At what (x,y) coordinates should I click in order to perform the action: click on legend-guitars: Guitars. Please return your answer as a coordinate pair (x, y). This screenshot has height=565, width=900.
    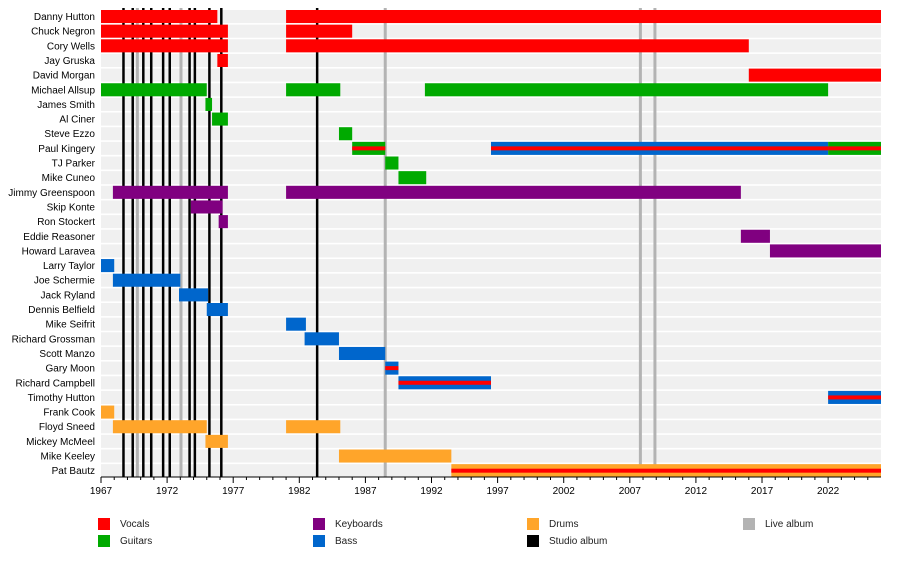
    Looking at the image, I should click on (125, 541).